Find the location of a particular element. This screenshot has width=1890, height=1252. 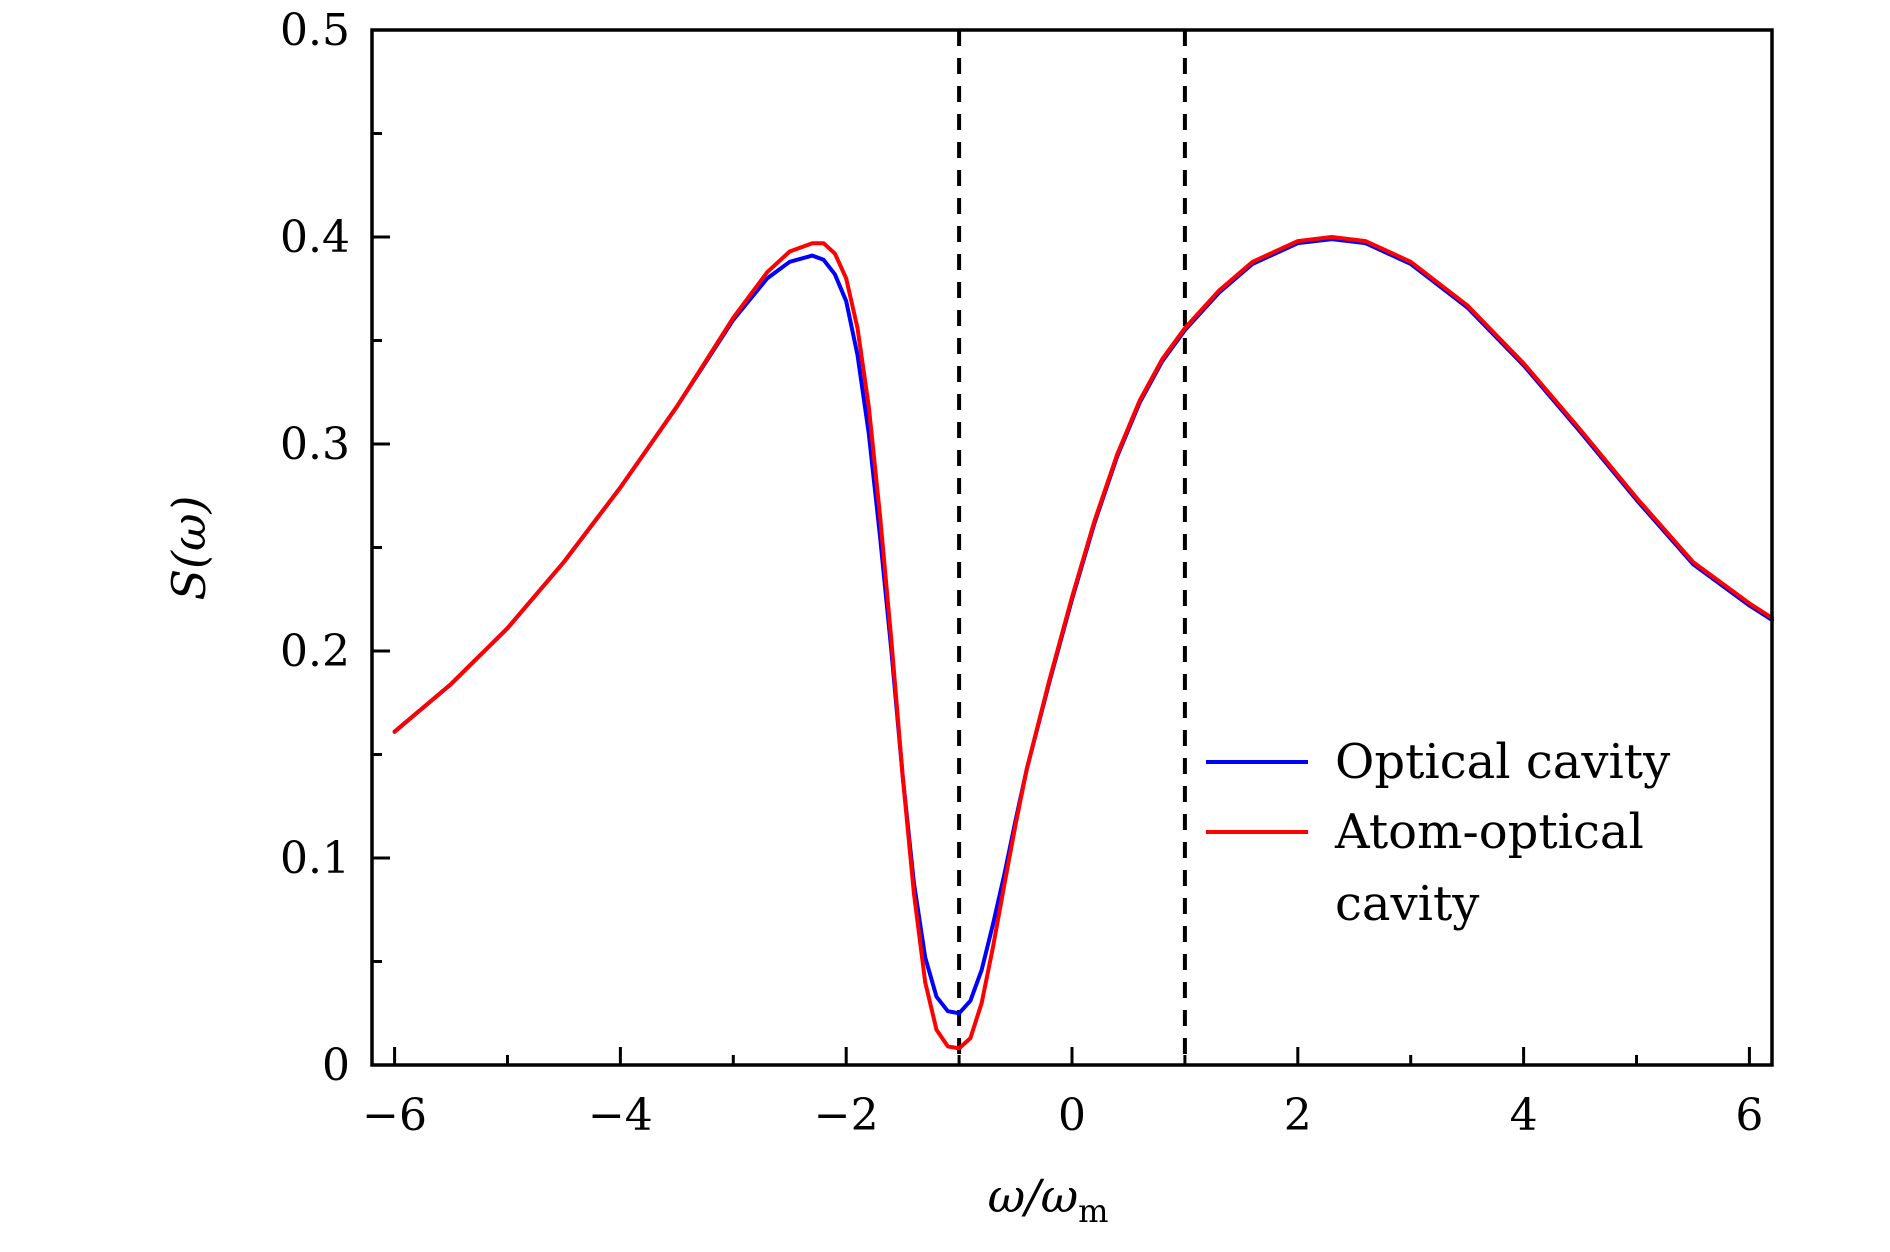

y-tick-labels: 0 0.1 0.2 0.3 0.4 0.5 is located at coordinates (315, 548).